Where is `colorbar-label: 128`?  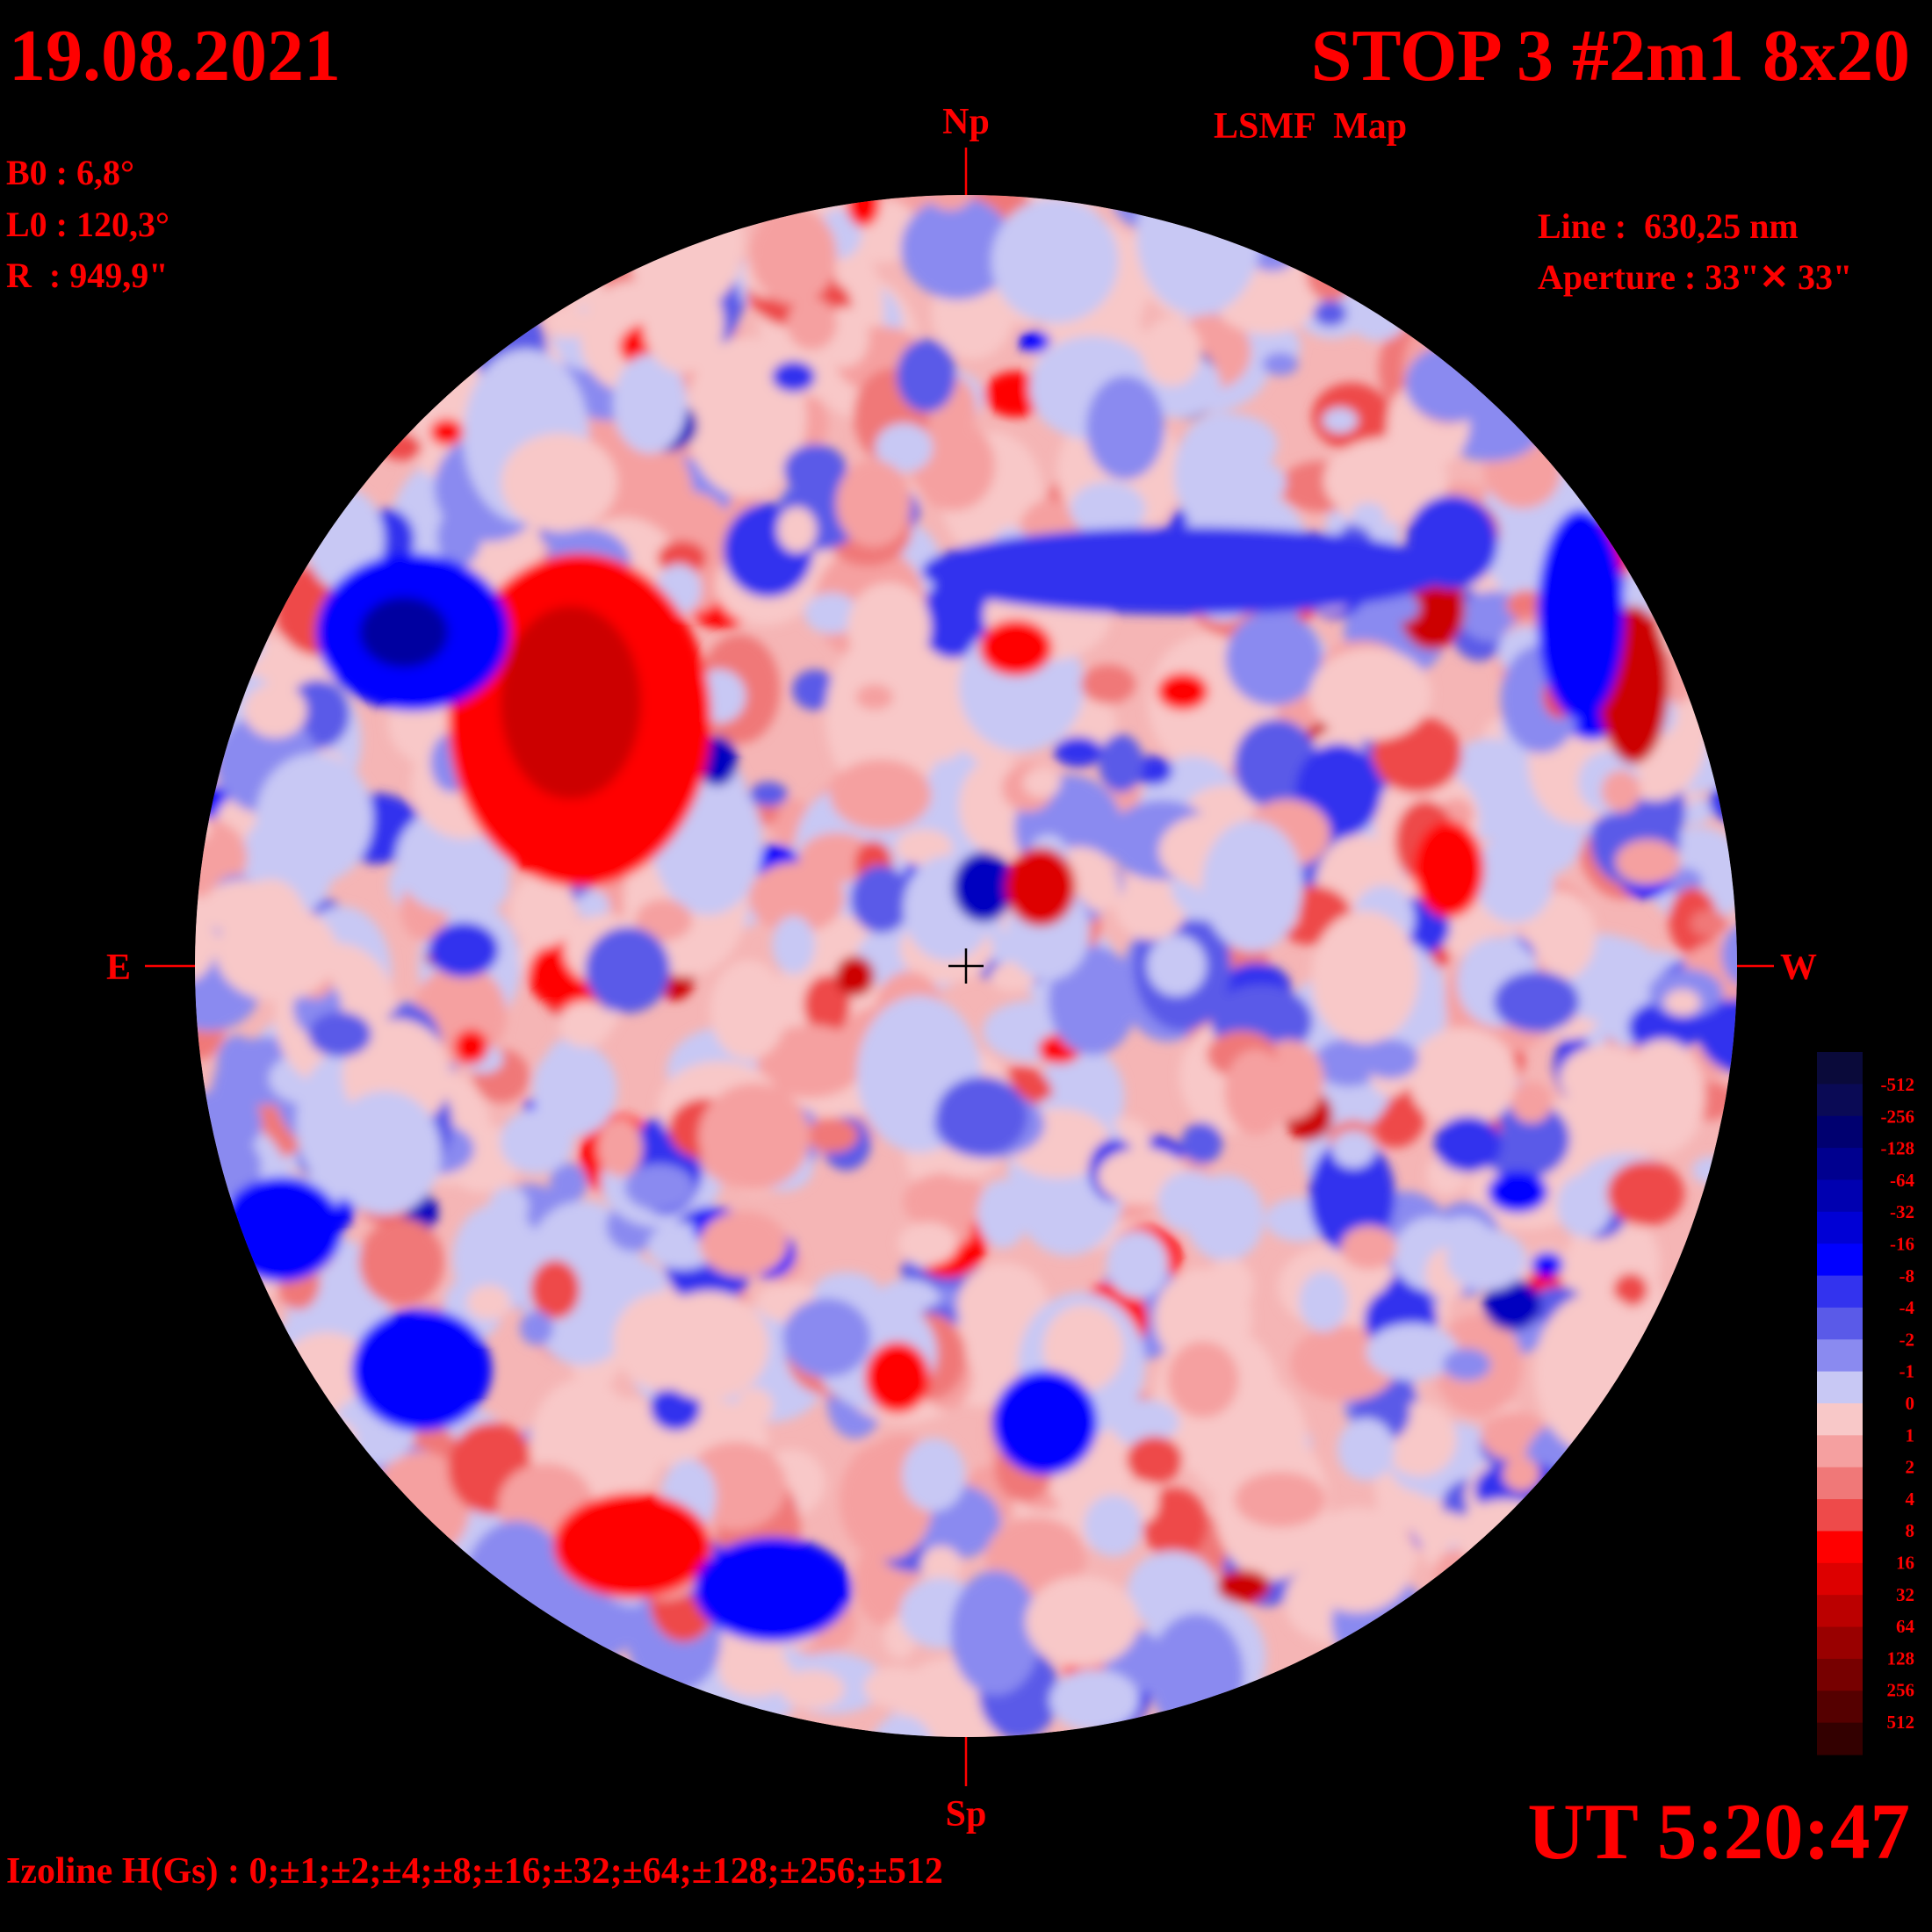
colorbar-label: 128 is located at coordinates (1901, 1658).